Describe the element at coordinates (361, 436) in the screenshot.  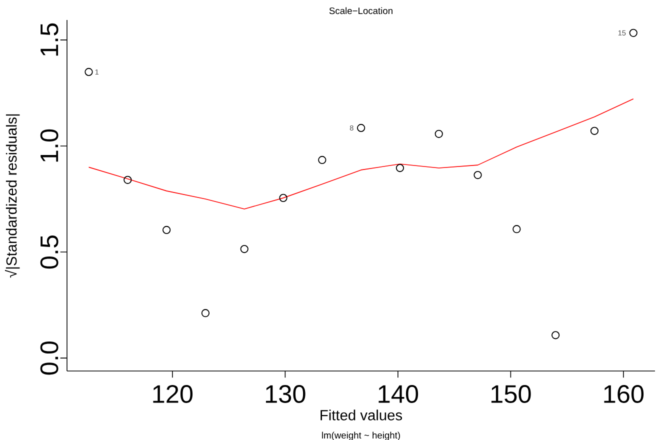
I see `text: lm(weight ~ height)` at that location.